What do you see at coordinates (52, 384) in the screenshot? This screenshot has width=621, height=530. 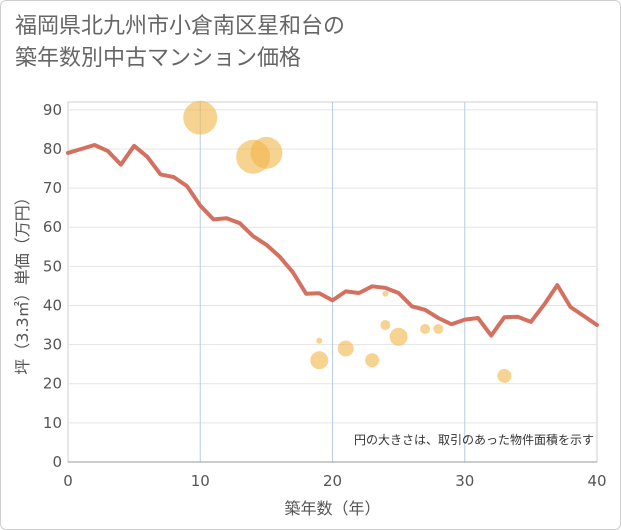 I see `y-tick-label: 20` at bounding box center [52, 384].